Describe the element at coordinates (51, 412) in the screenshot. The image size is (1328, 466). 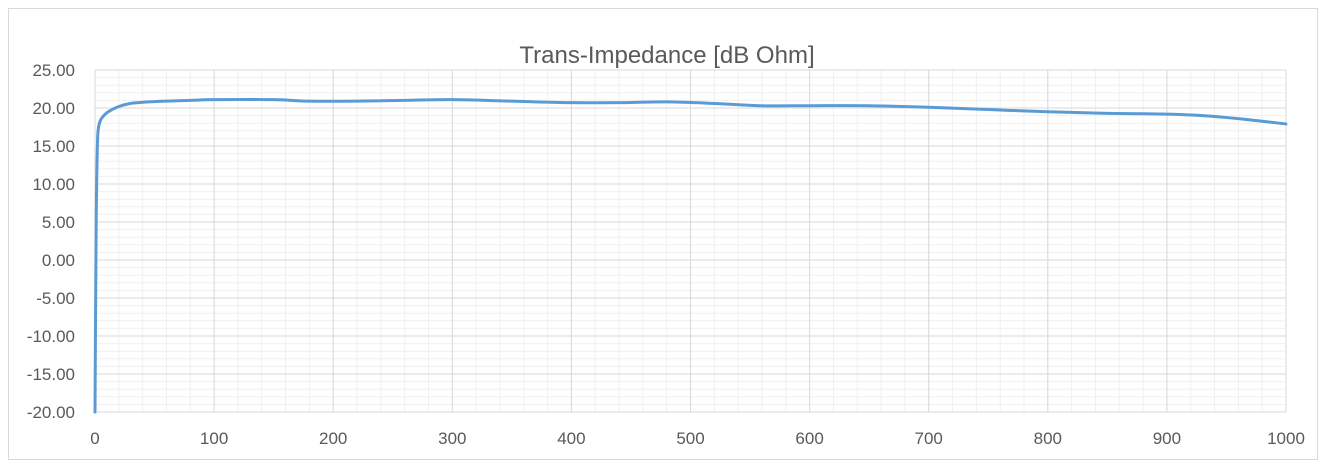
I see `y-tick-label: -20.00` at that location.